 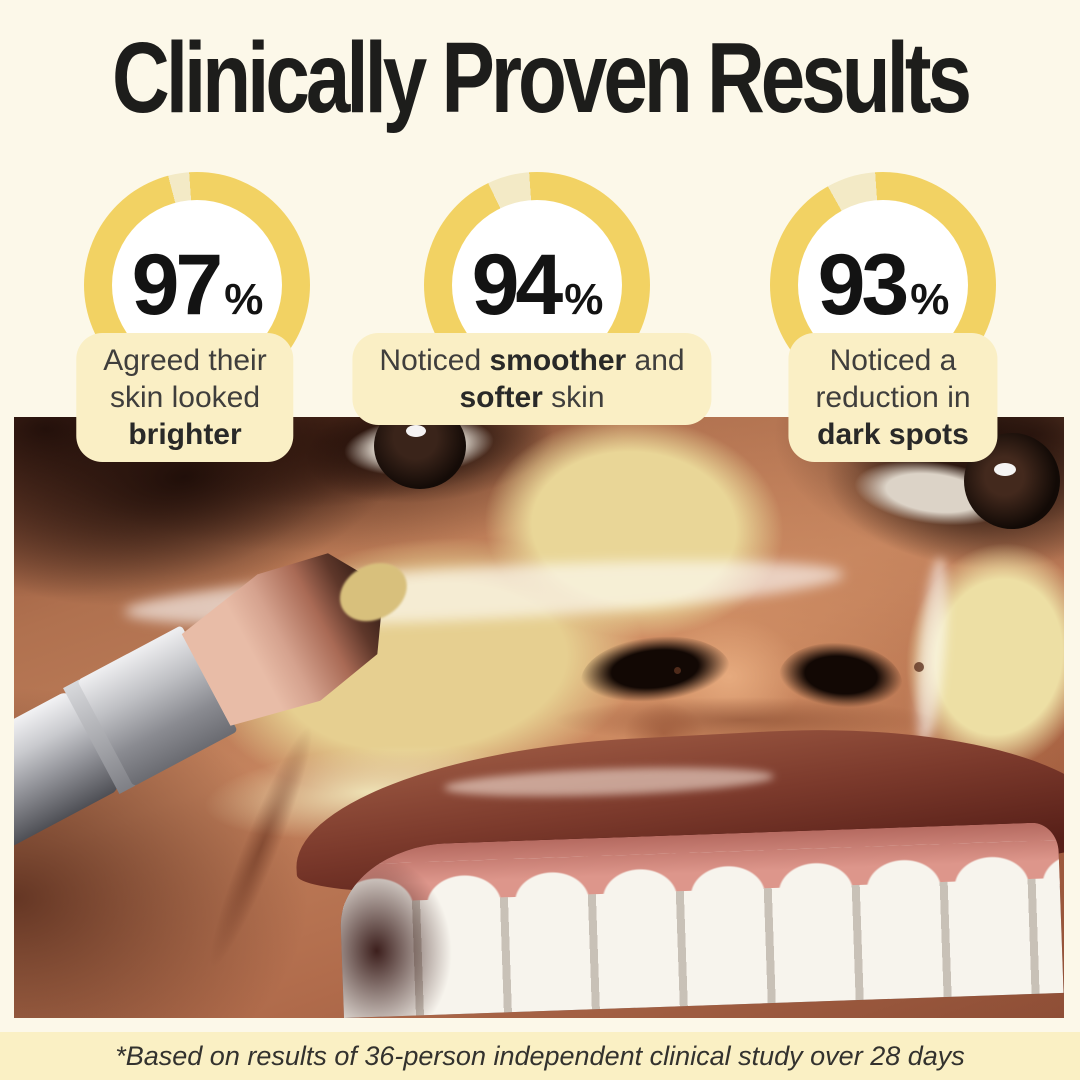 What do you see at coordinates (863, 285) in the screenshot?
I see `stat-value-3: 93` at bounding box center [863, 285].